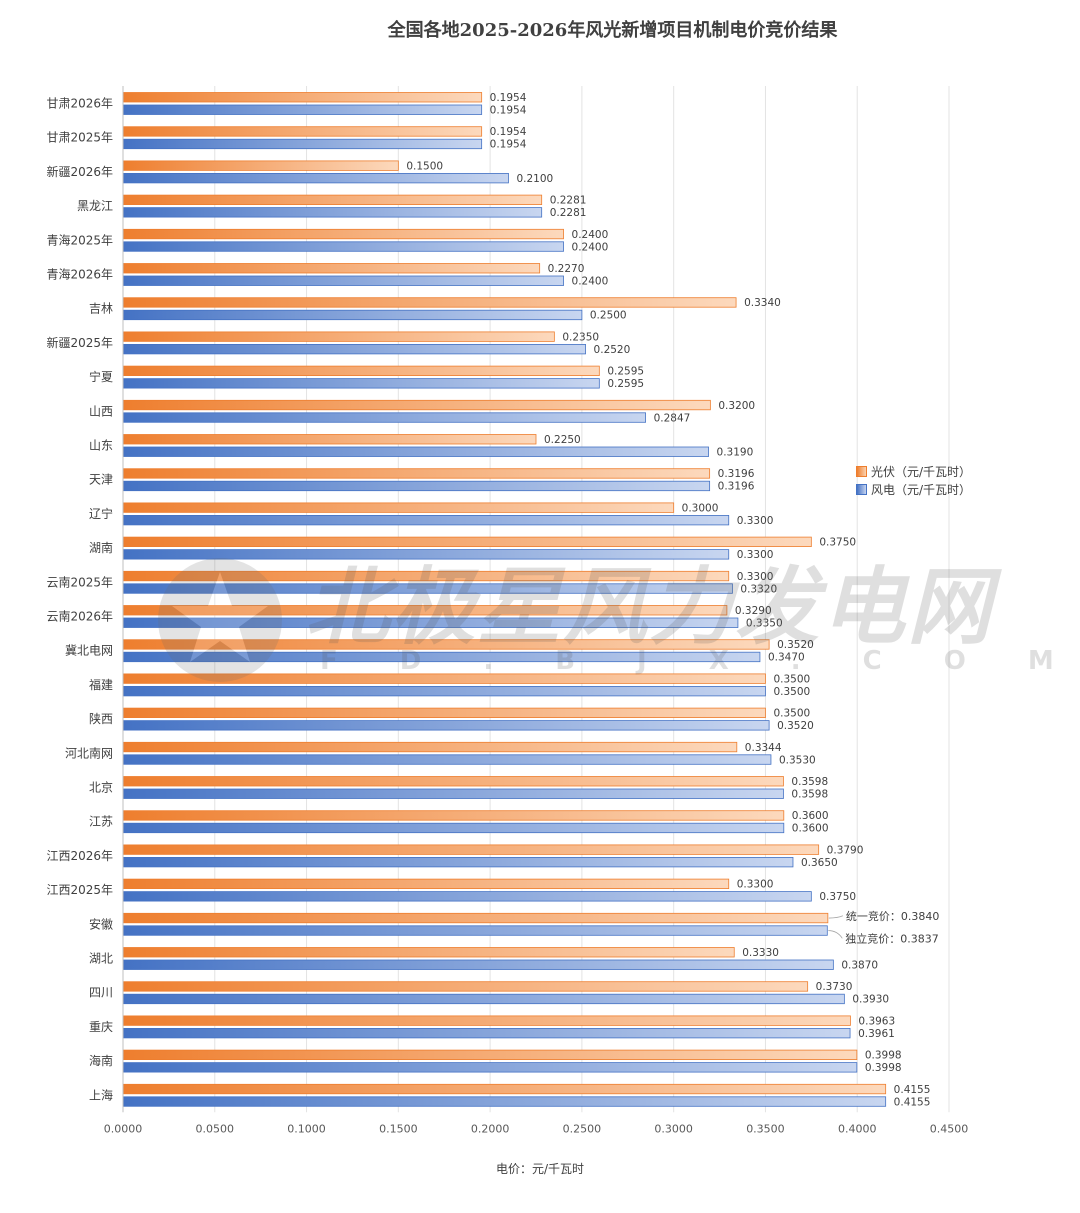 Image resolution: width=1080 pixels, height=1213 pixels. Describe the element at coordinates (582, 1128) in the screenshot. I see `x-tick-label: 0.2500` at that location.